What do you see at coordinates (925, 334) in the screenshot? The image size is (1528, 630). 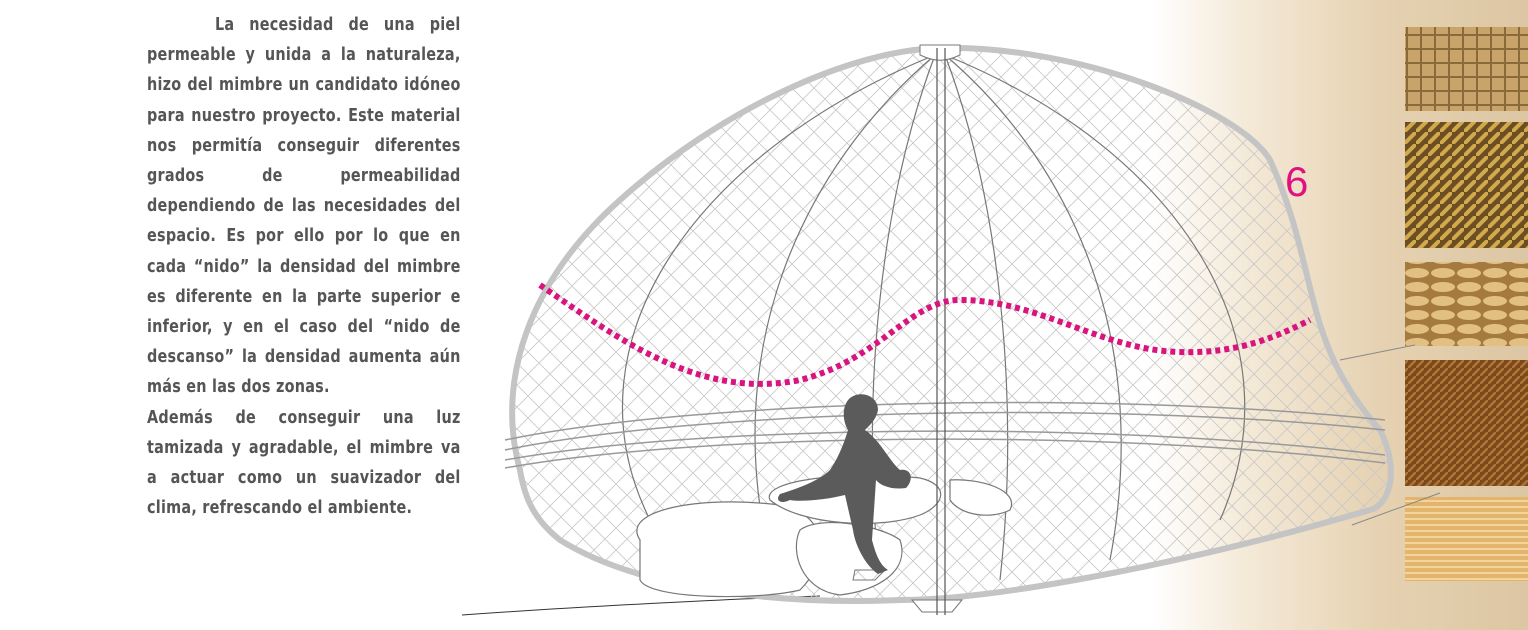 I see `density-line` at bounding box center [925, 334].